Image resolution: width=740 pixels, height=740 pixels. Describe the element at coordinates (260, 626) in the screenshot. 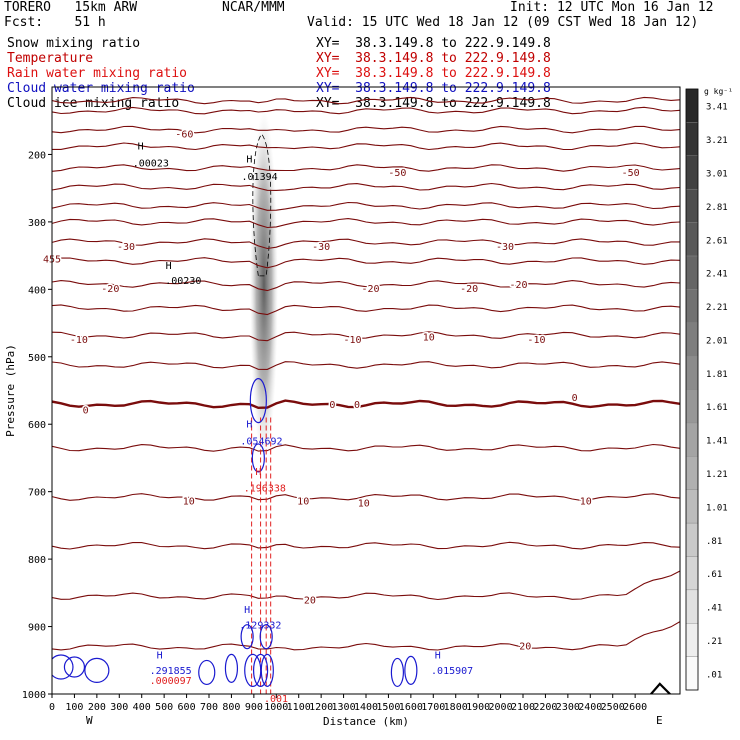

I see `max-value-label: .129332` at that location.